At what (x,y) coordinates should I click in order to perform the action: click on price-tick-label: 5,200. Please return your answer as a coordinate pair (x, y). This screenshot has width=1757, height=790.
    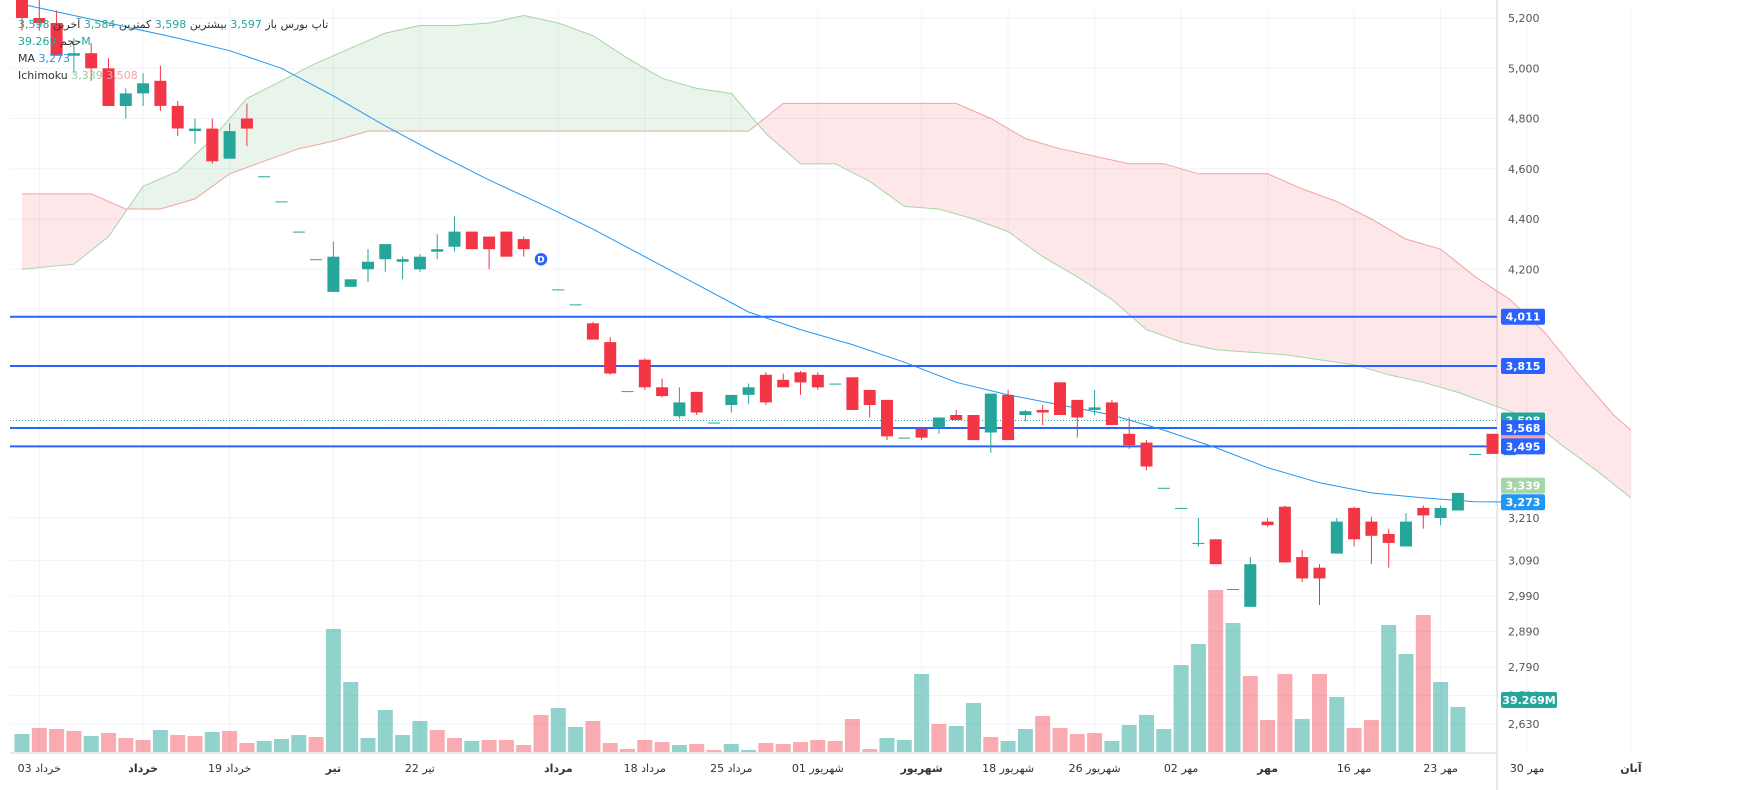
    Looking at the image, I should click on (1524, 18).